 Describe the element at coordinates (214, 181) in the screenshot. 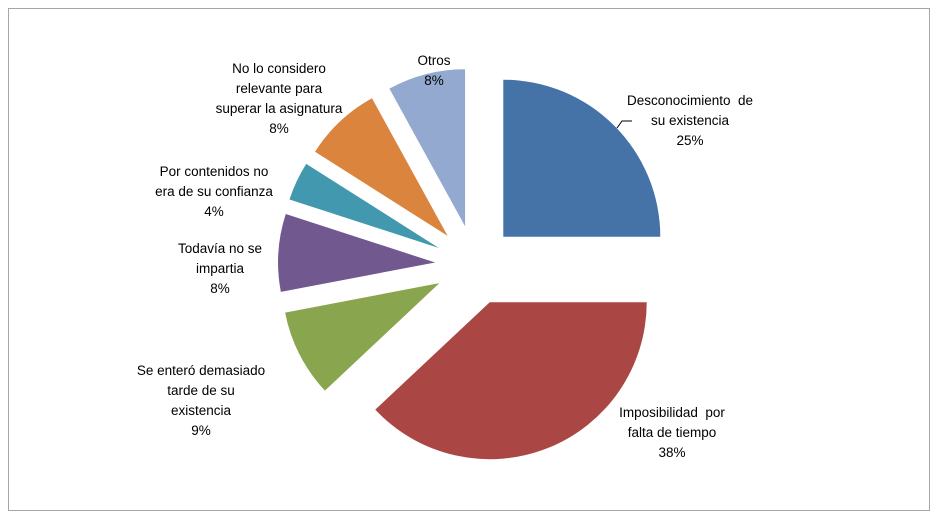

I see `category-label: Por contenidos no era de su confianza` at that location.